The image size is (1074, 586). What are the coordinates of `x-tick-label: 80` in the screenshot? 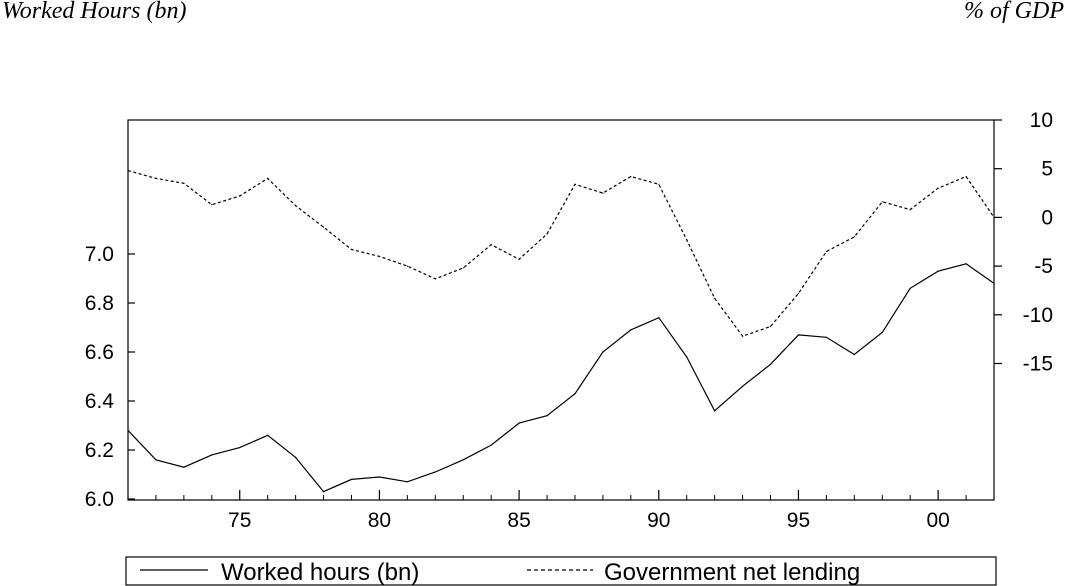 It's located at (379, 520).